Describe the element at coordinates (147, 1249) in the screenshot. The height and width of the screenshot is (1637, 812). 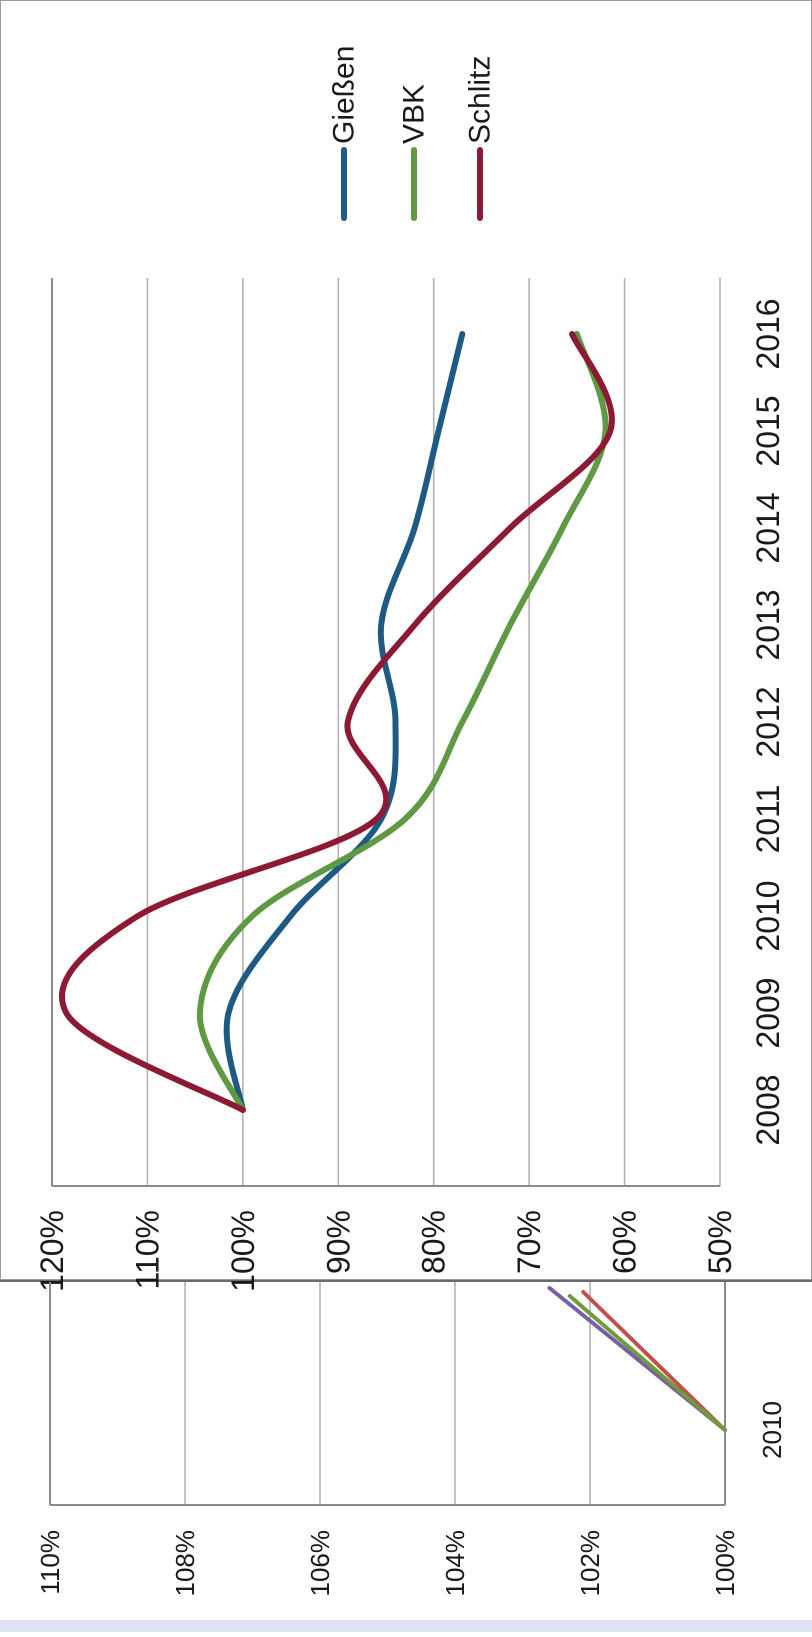
I see `main-value-tick-label: 110%` at that location.